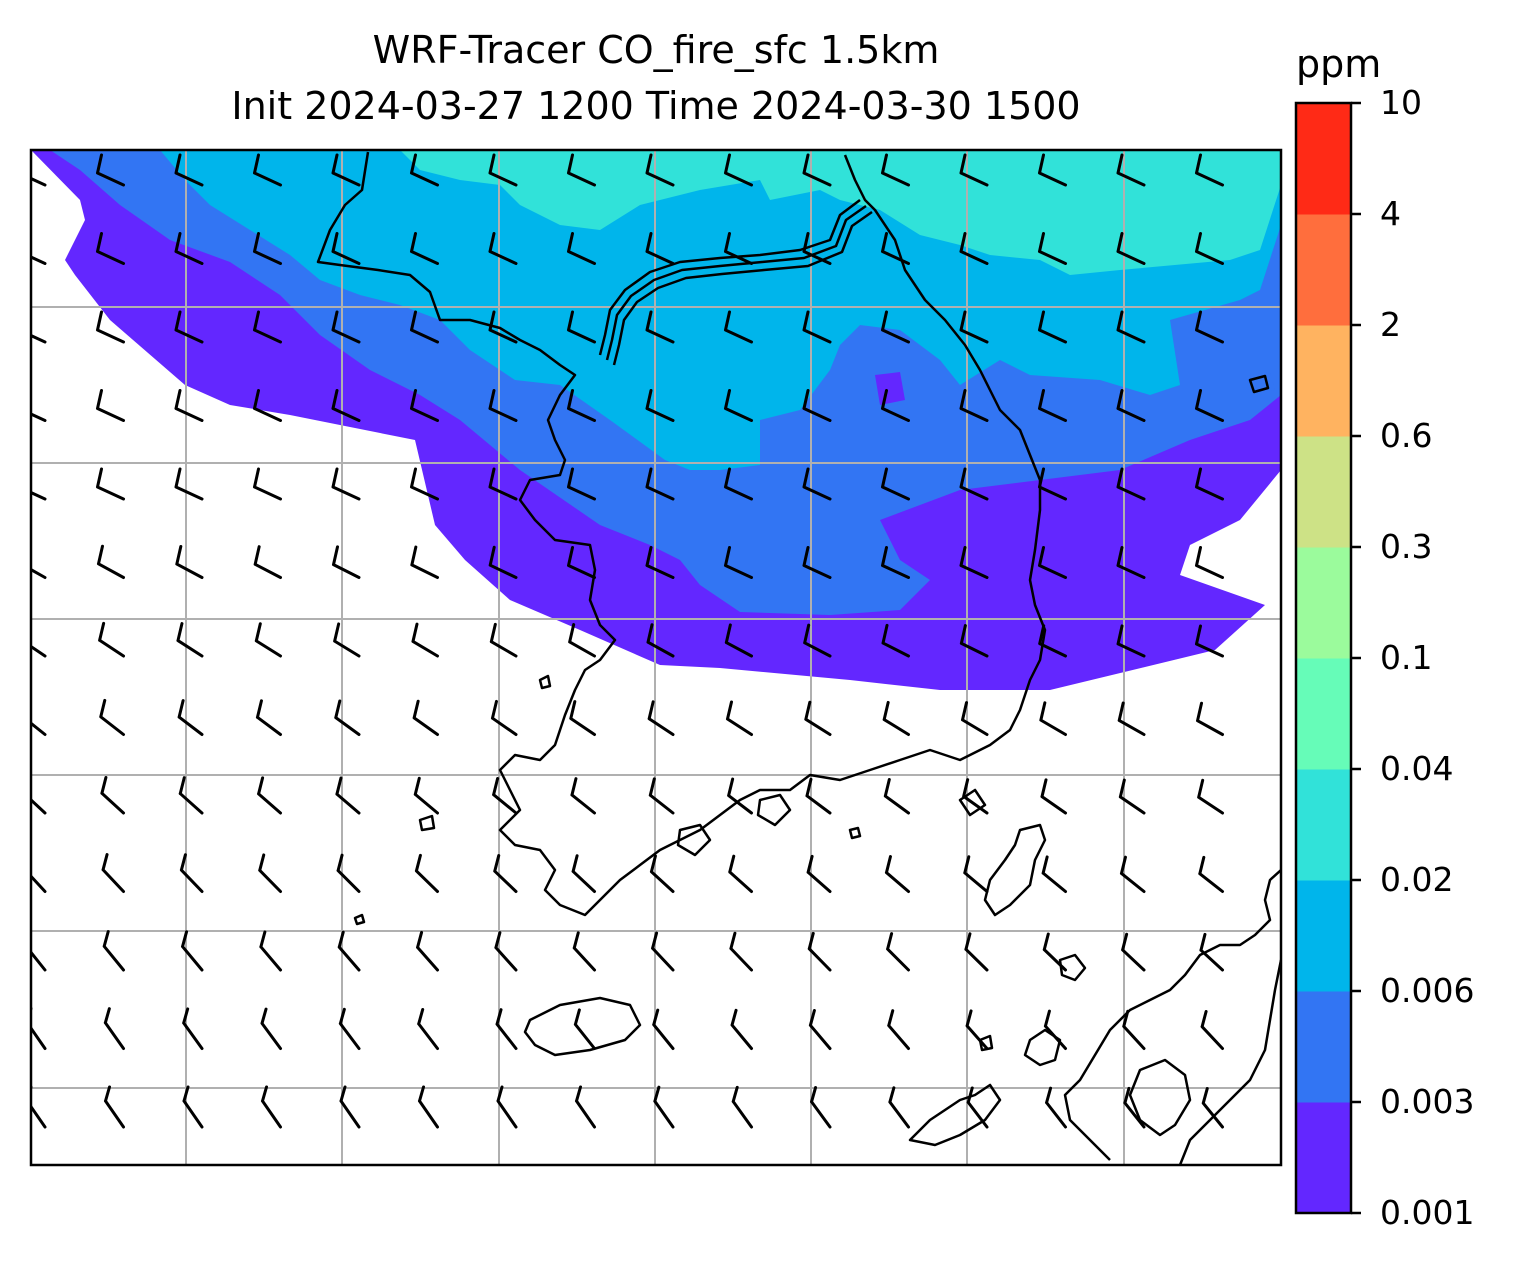 The width and height of the screenshot is (1528, 1267). Describe the element at coordinates (1406, 657) in the screenshot. I see `colorbar-tick-label: 0.1` at that location.